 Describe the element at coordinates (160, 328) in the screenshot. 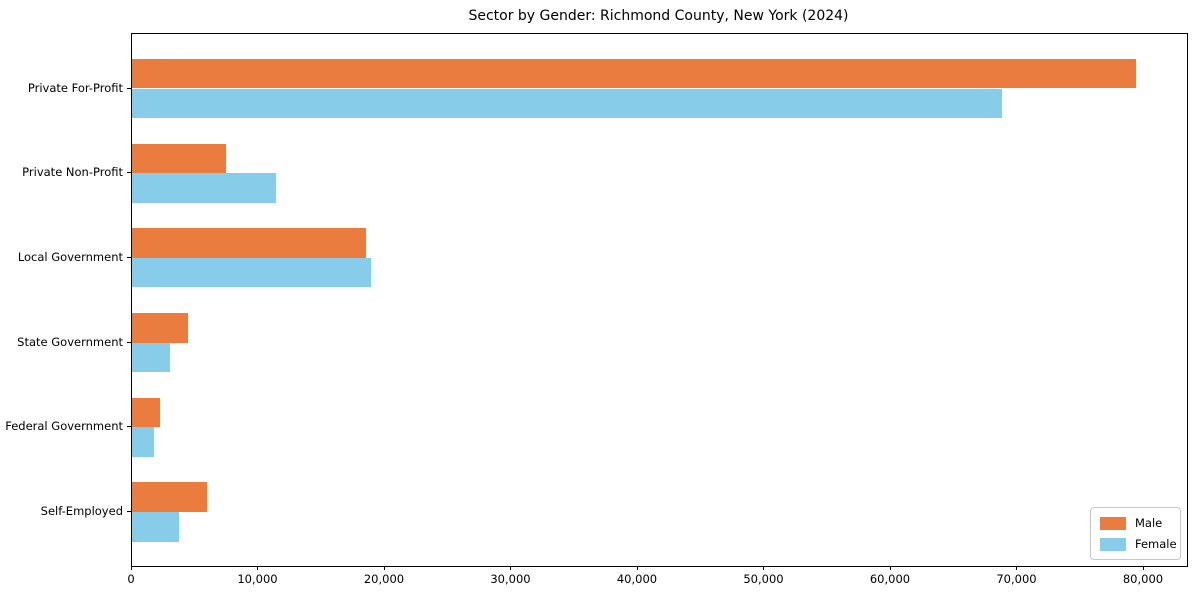

I see `bar-male-state-government` at that location.